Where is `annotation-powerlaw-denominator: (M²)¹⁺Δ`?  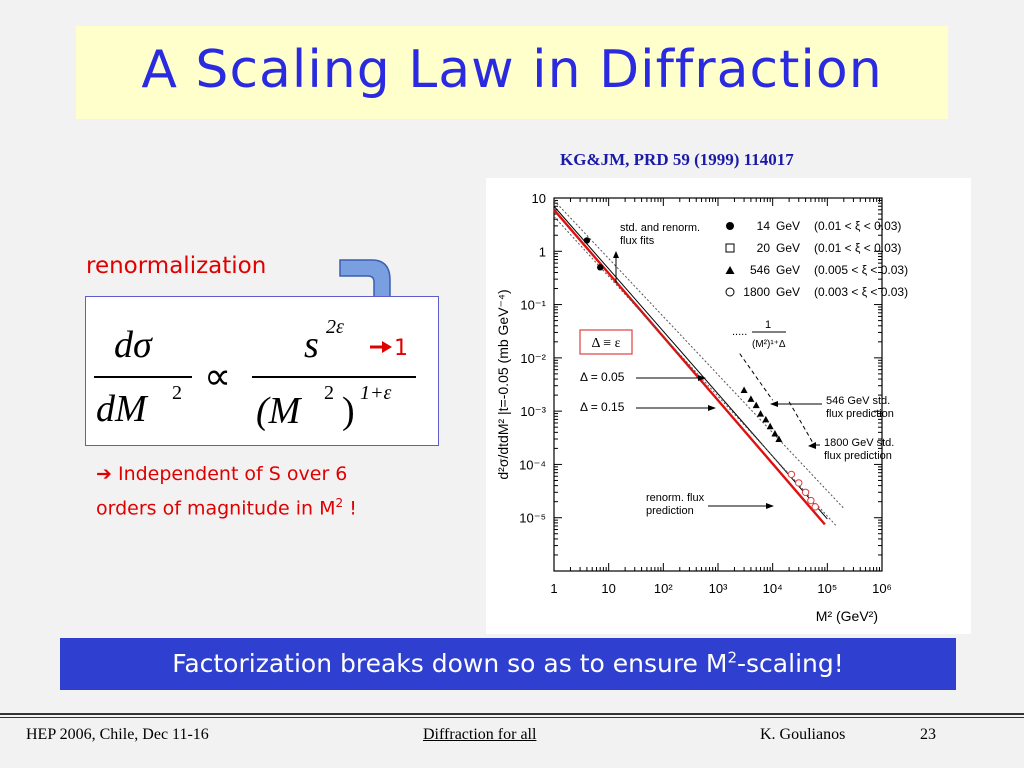 annotation-powerlaw-denominator: (M²)¹⁺Δ is located at coordinates (769, 344).